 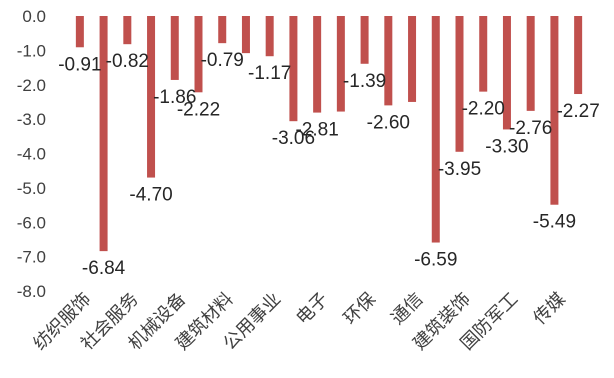 What do you see at coordinates (31, 257) in the screenshot?
I see `y-tick-label: -7.0` at bounding box center [31, 257].